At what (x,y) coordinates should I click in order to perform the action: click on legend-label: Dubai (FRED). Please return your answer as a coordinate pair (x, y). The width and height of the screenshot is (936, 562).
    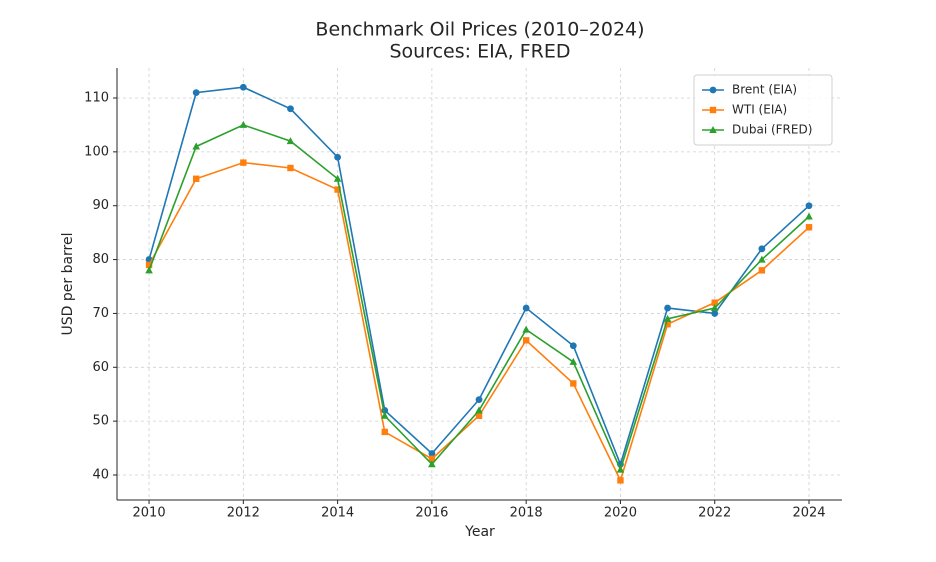
    Looking at the image, I should click on (772, 130).